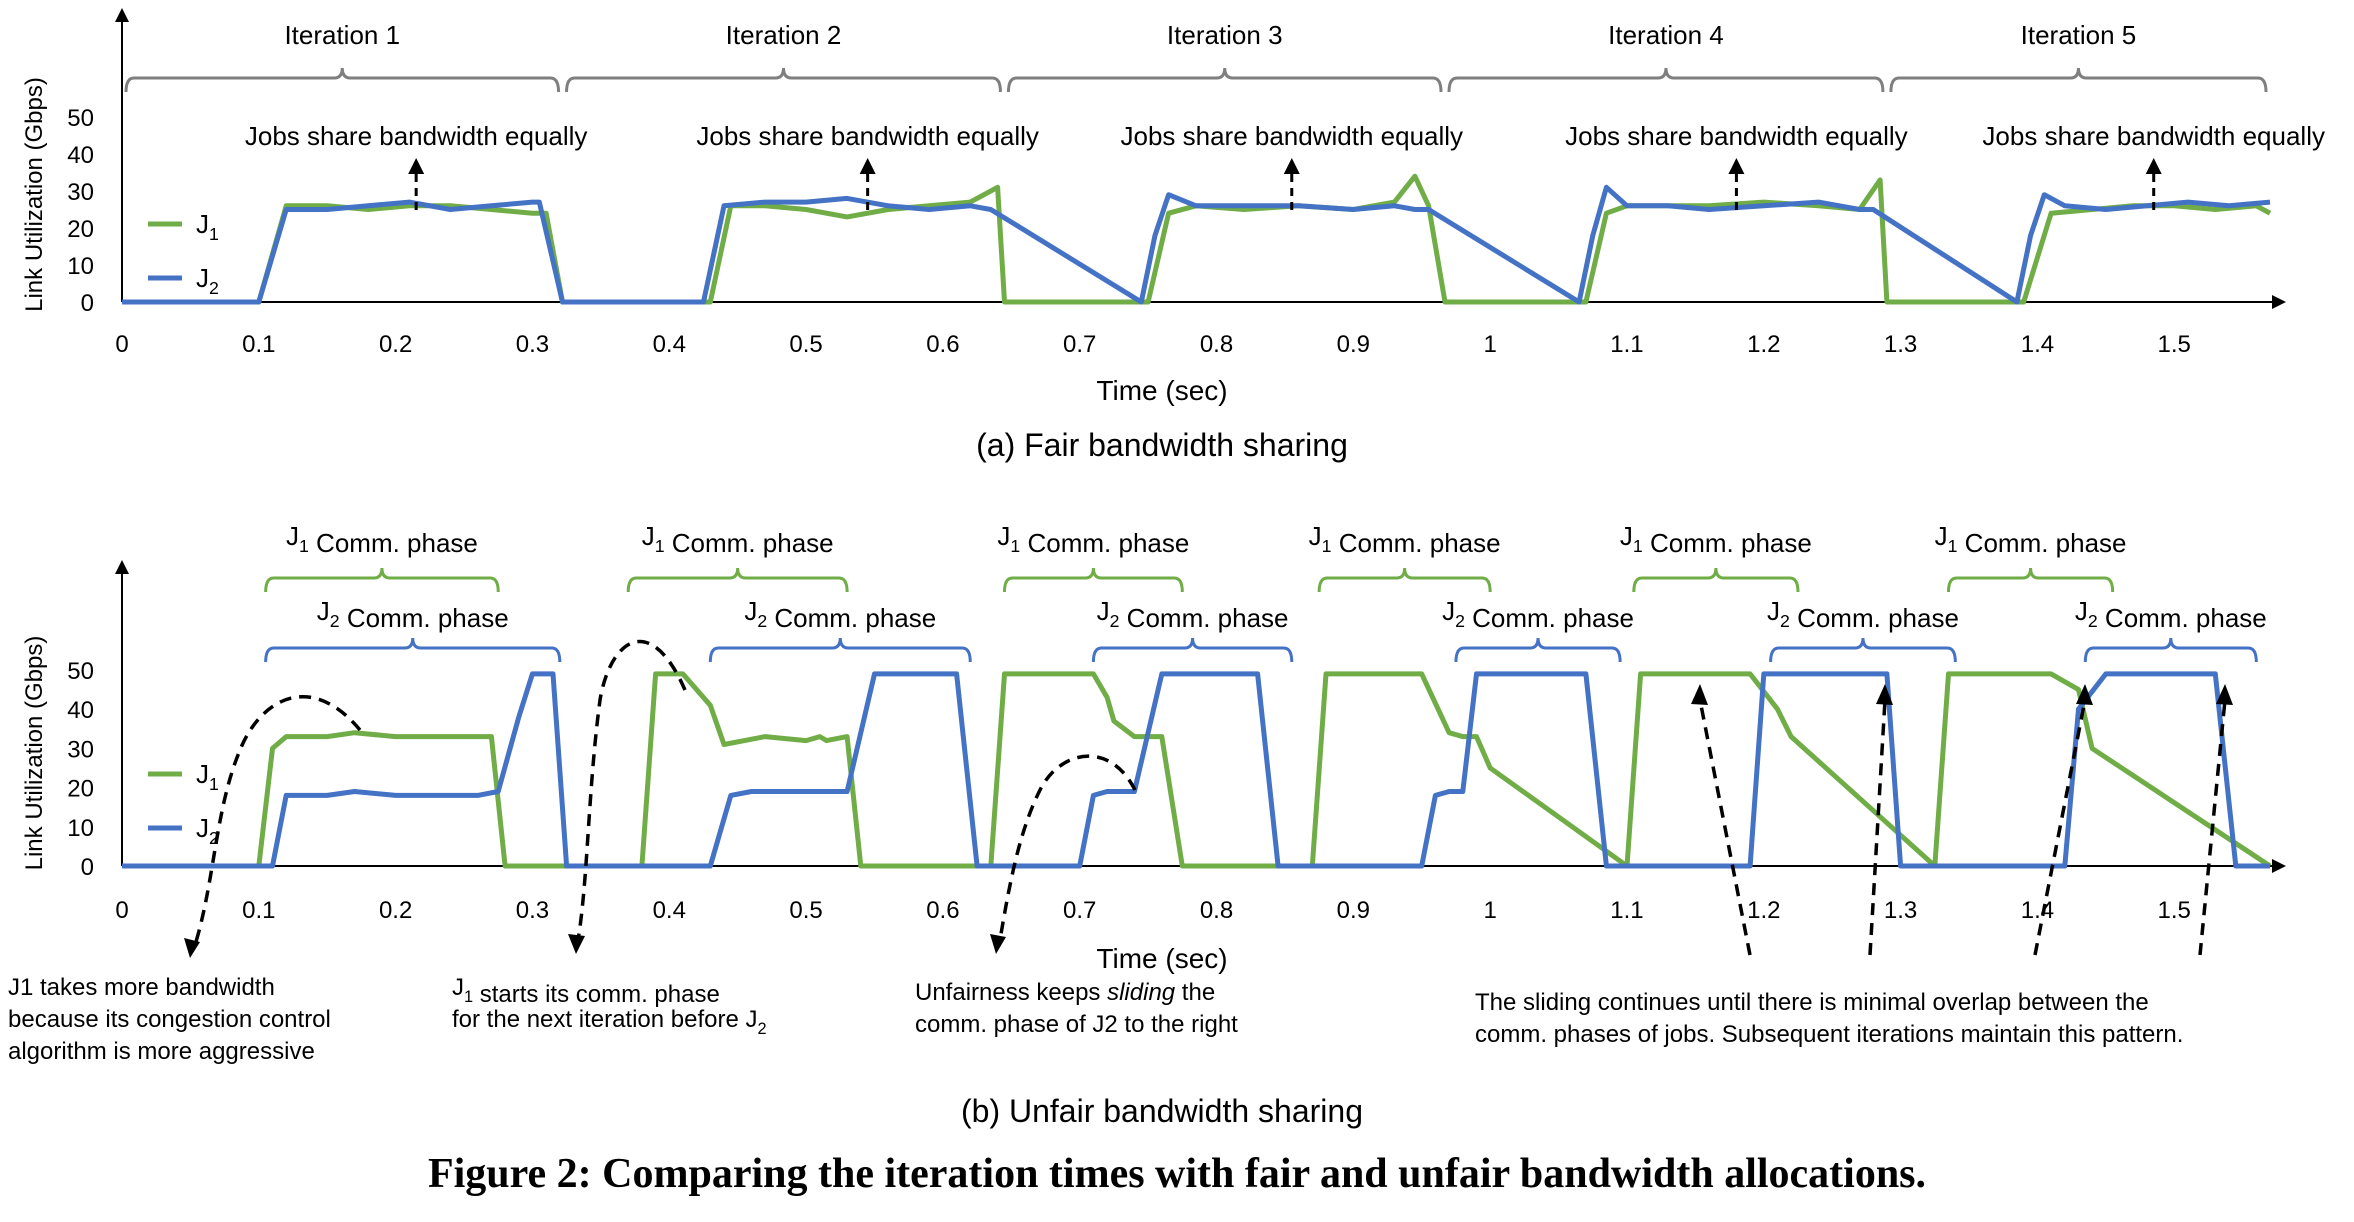 Image resolution: width=2354 pixels, height=1222 pixels. What do you see at coordinates (1162, 1111) in the screenshot?
I see `chart-subtitle: (b) Unfair bandwidth sharing` at bounding box center [1162, 1111].